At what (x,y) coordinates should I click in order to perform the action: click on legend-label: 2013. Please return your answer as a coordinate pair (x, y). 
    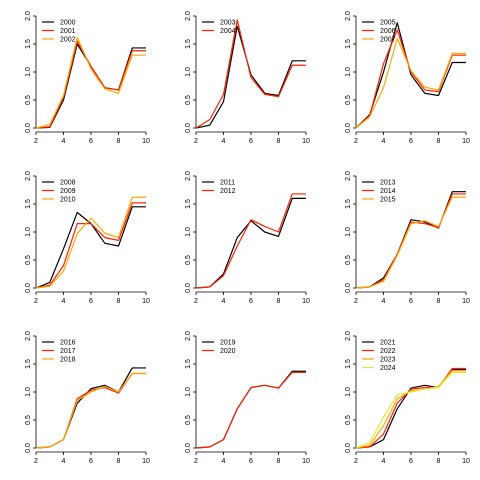
    Looking at the image, I should click on (388, 183).